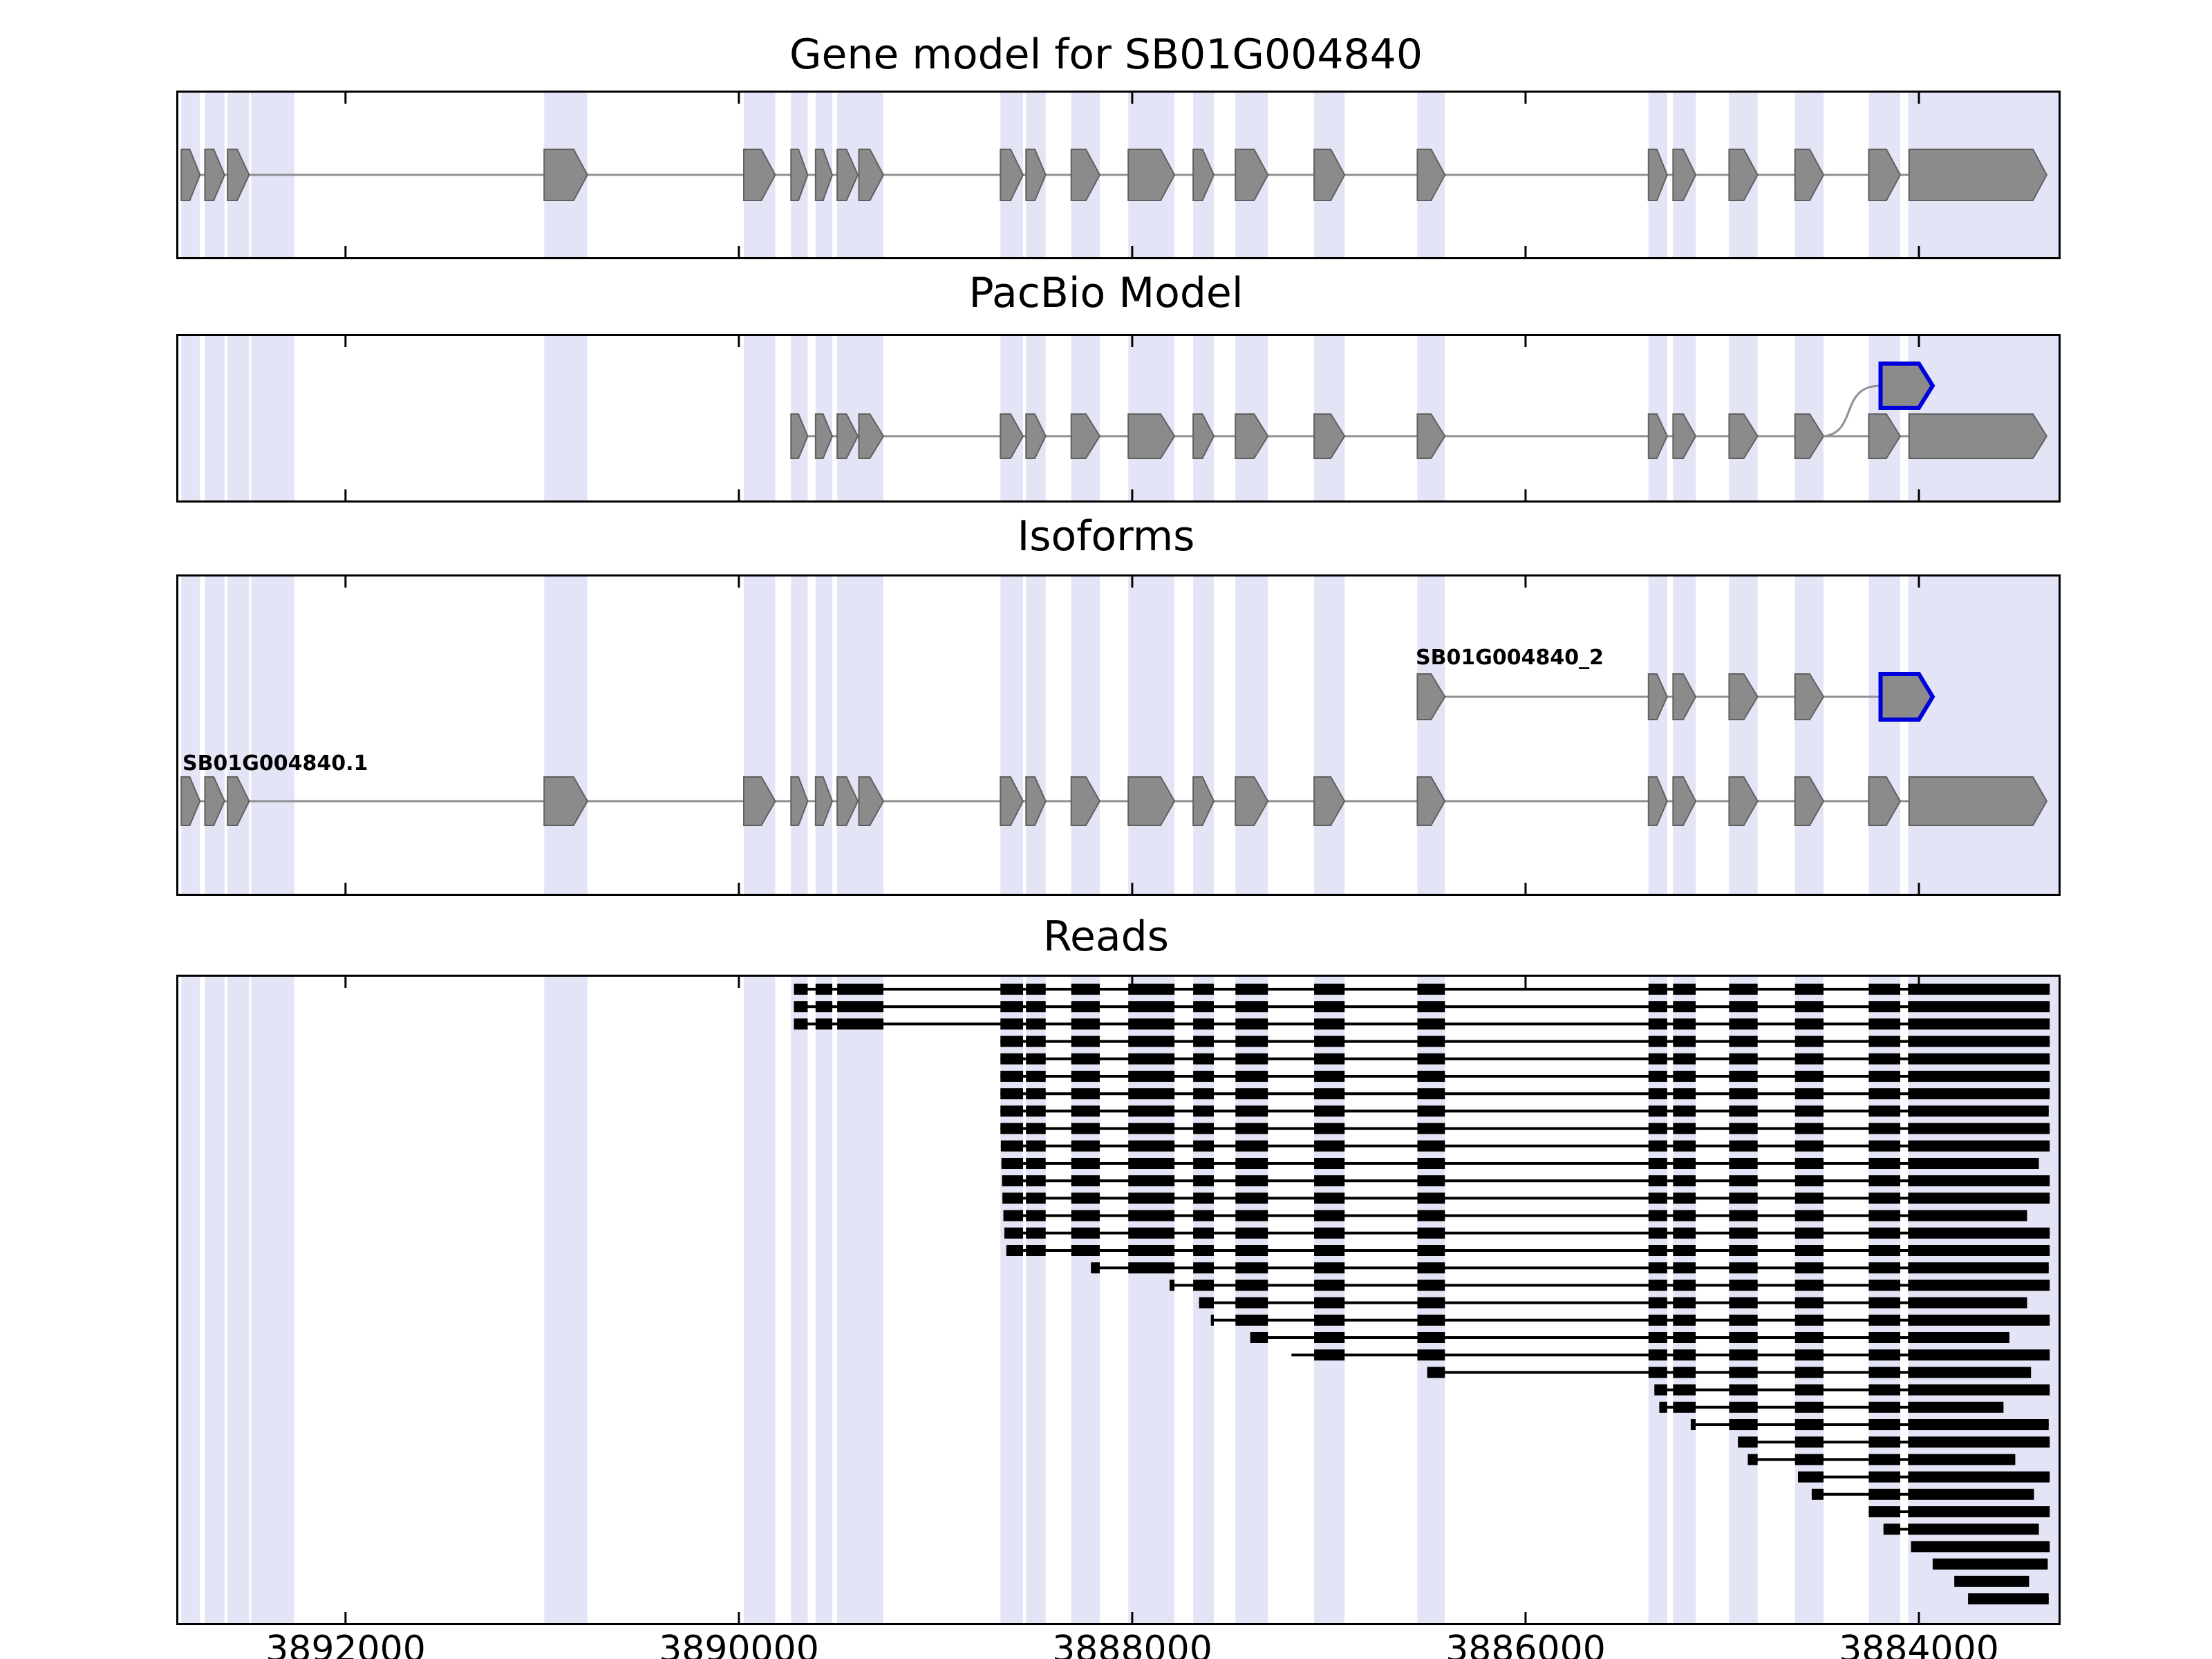 The image size is (2212, 1659). What do you see at coordinates (1525, 1644) in the screenshot?
I see `x-tick-label: 3886000` at bounding box center [1525, 1644].